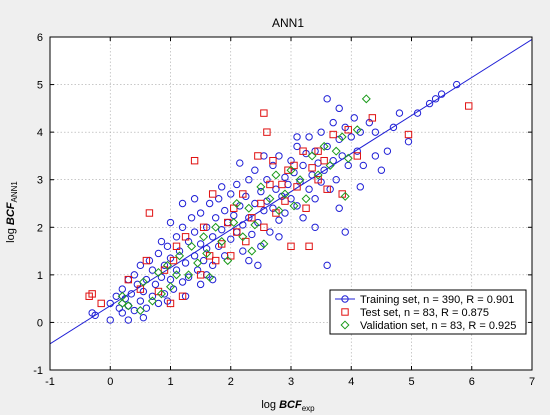  Describe the element at coordinates (308, 408) in the screenshot. I see `x-axis-label-sub: exp` at that location.